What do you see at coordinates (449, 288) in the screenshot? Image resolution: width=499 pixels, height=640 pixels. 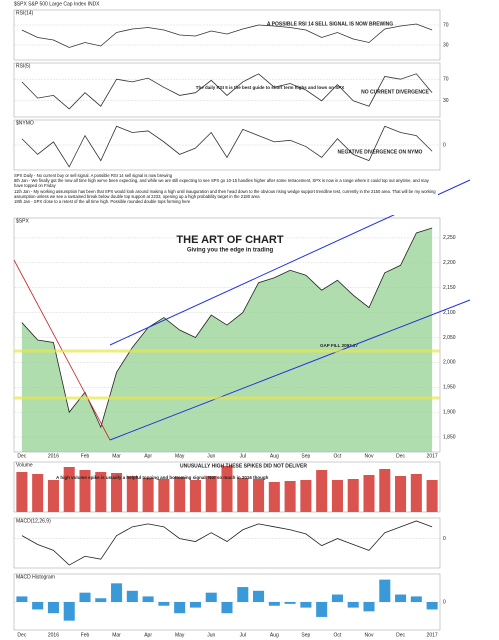 I see `y-tick-label: 2,150` at bounding box center [449, 288].